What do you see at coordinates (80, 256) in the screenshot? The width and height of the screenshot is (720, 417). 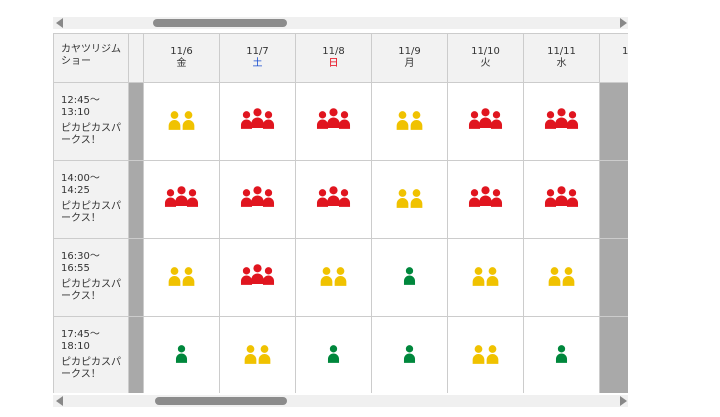 I see `show-time: 16:30〜` at bounding box center [80, 256].